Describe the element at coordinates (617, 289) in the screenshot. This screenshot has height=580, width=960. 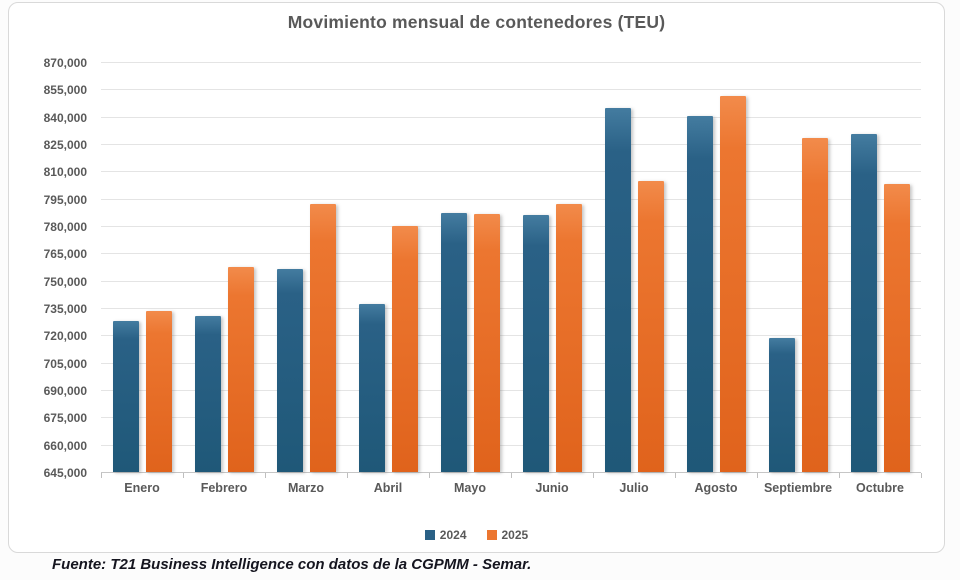
I see `bar-2024-julio` at that location.